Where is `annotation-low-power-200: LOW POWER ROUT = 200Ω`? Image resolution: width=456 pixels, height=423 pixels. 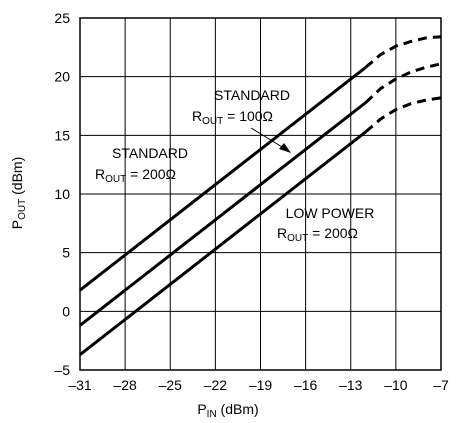
annotation-low-power-200: LOW POWER ROUT = 200Ω is located at coordinates (325, 224).